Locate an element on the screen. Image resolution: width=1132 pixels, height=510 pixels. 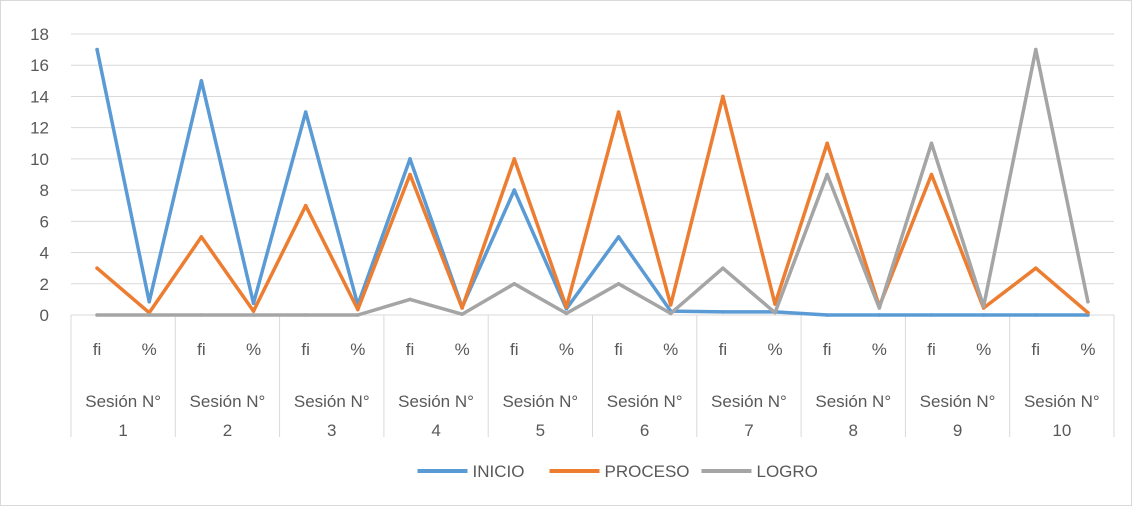
group-label: 5 is located at coordinates (540, 430).